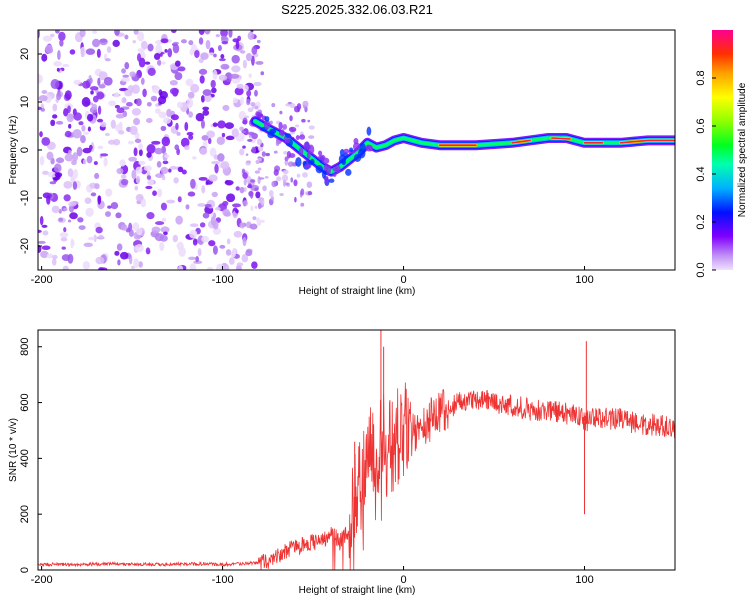  I want to click on snr-x-axis-label: Height of straight line (km), so click(357, 590).